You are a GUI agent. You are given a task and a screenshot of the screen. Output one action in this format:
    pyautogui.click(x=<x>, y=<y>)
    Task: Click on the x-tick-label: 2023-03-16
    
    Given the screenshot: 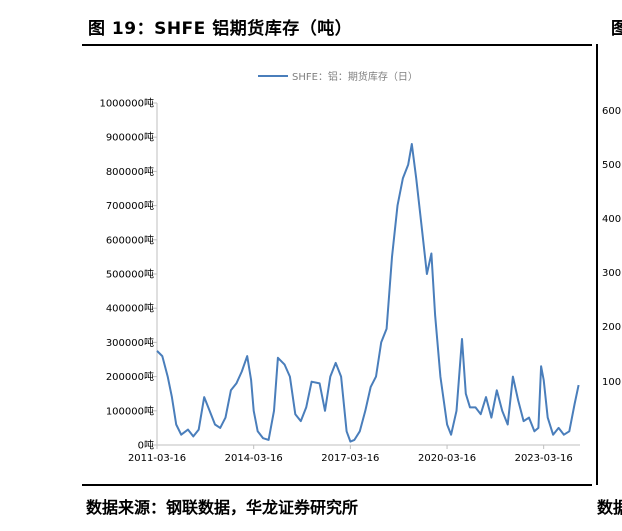 What is the action you would take?
    pyautogui.click(x=544, y=458)
    